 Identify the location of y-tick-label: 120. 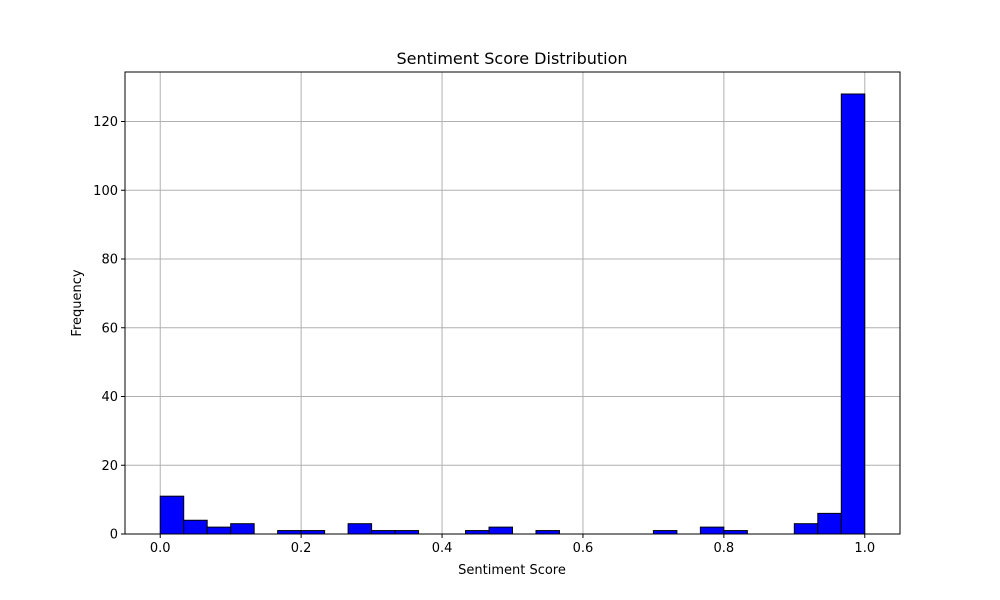
(105, 122).